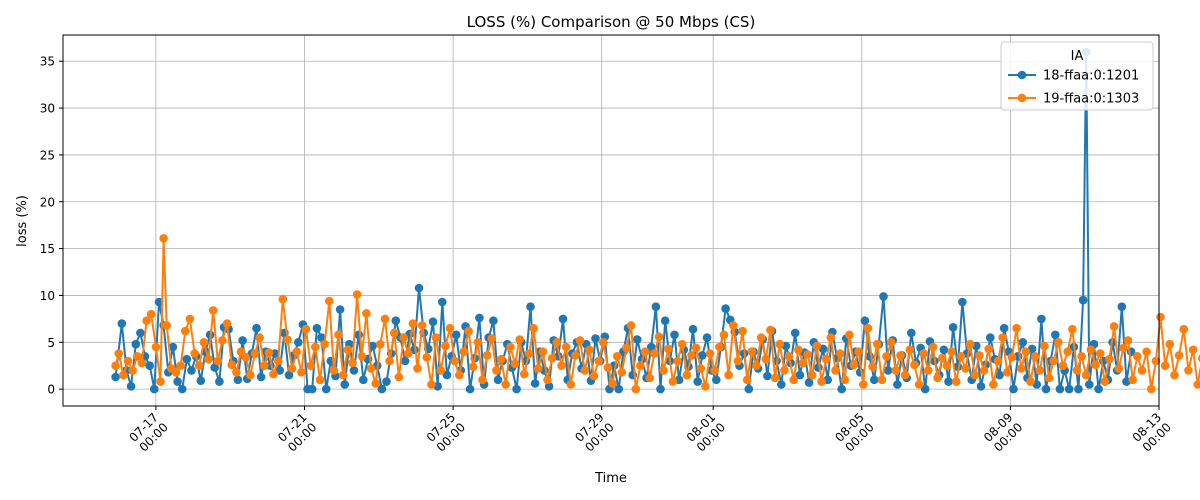  What do you see at coordinates (51, 343) in the screenshot?
I see `y-tick-label: 5` at bounding box center [51, 343].